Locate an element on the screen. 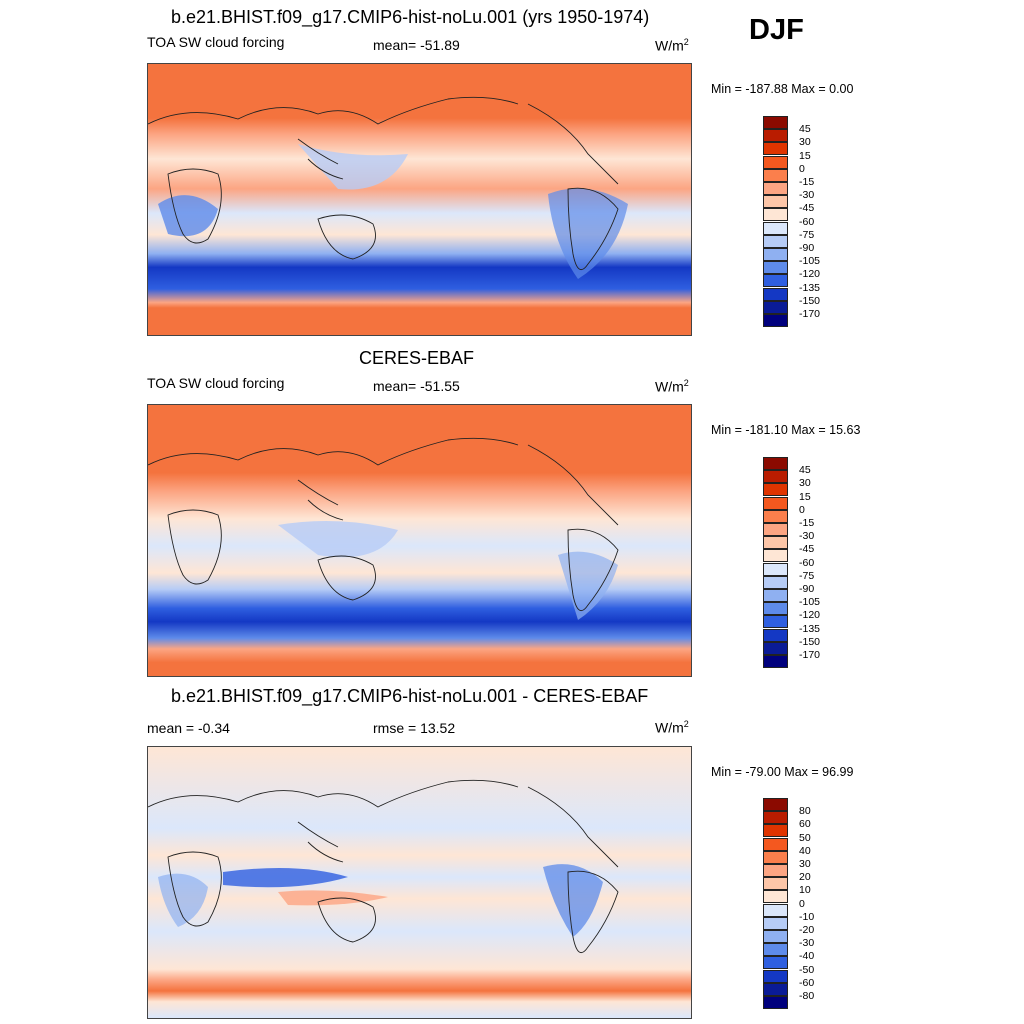 This screenshot has width=1024, height=1024. colorbar-label: -50 is located at coordinates (807, 969).